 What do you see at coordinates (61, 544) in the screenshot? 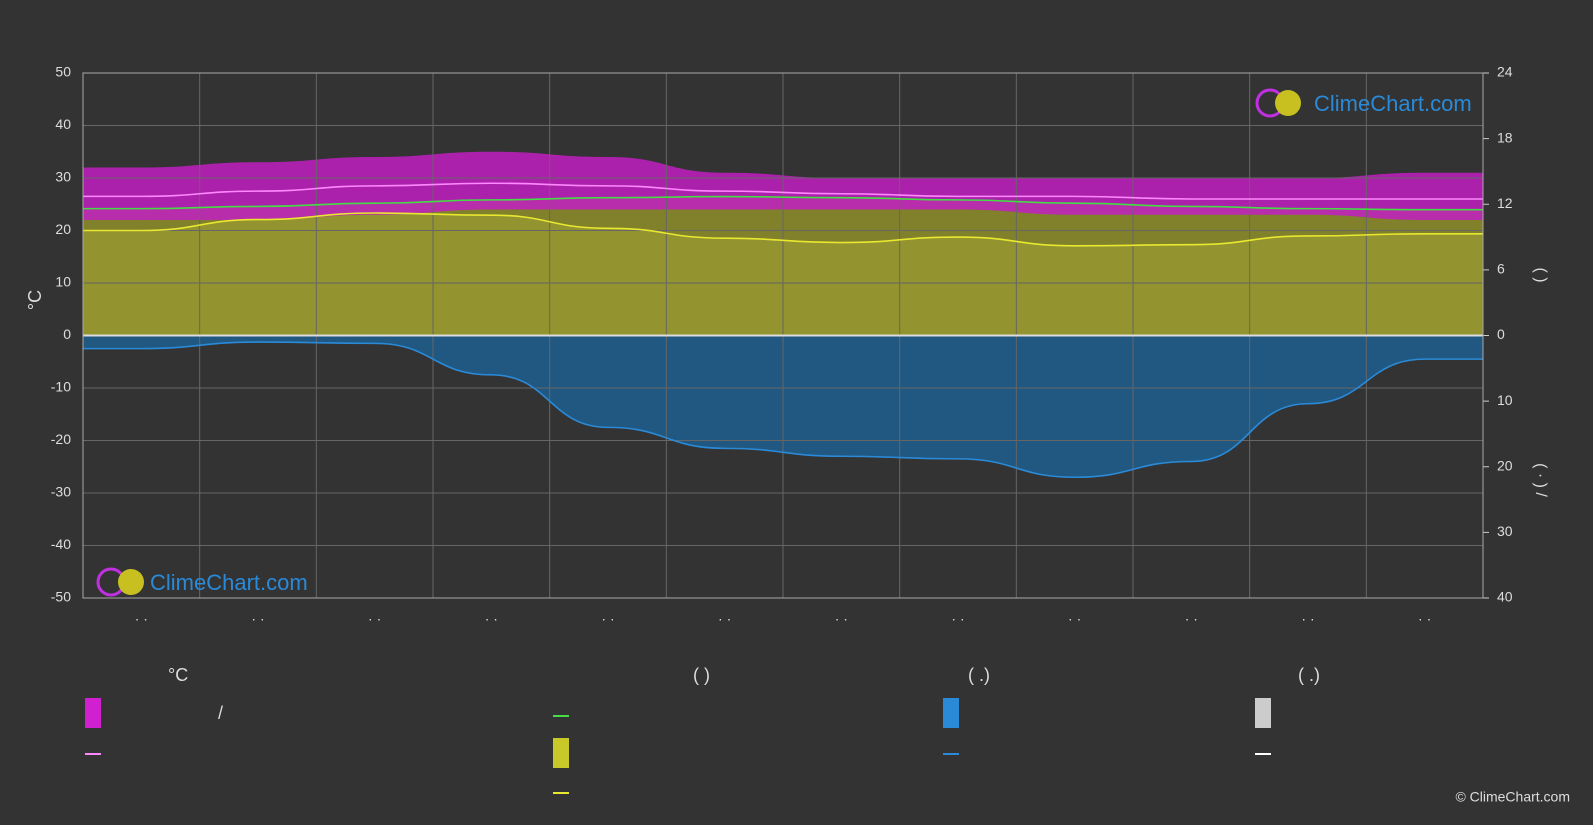
I see `y-tick-label: -40` at bounding box center [61, 544].